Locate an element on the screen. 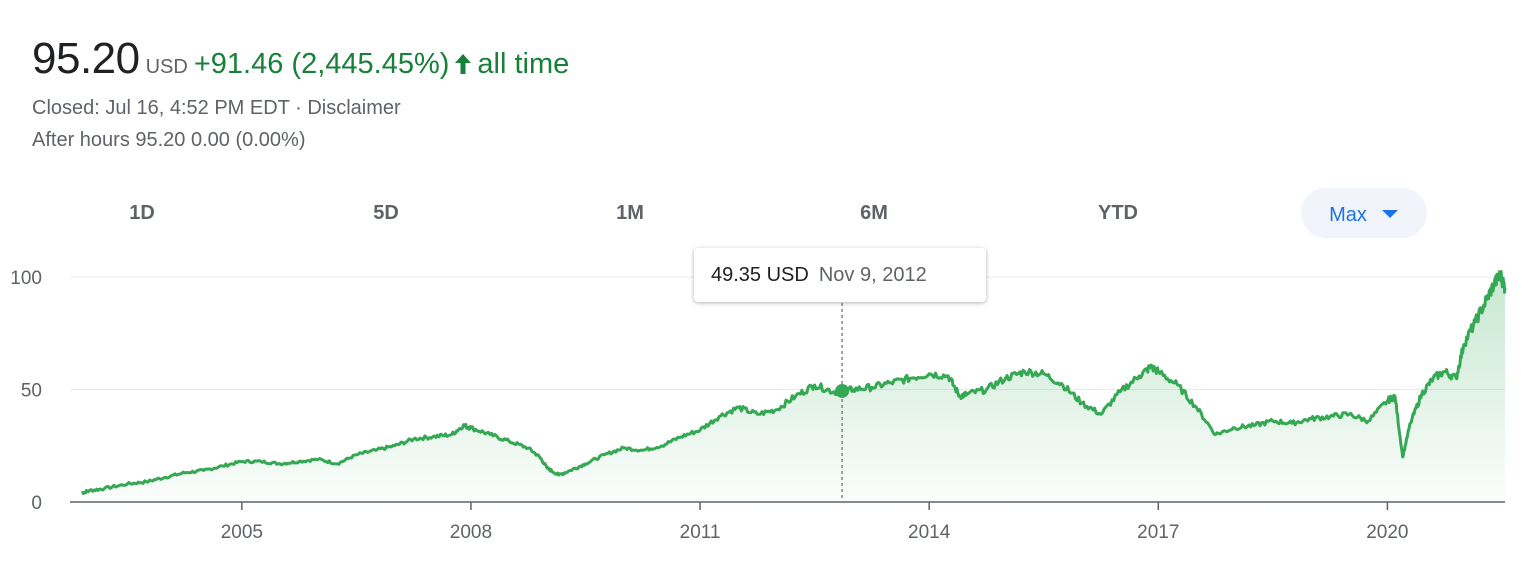 This screenshot has height=573, width=1536. tooltip-date: Nov 9, 2012 is located at coordinates (872, 275).